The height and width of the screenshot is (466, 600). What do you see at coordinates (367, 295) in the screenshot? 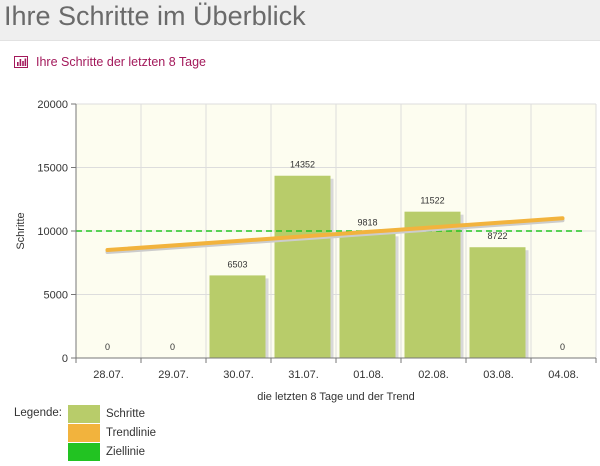
I see `bar-01.08.` at bounding box center [367, 295].